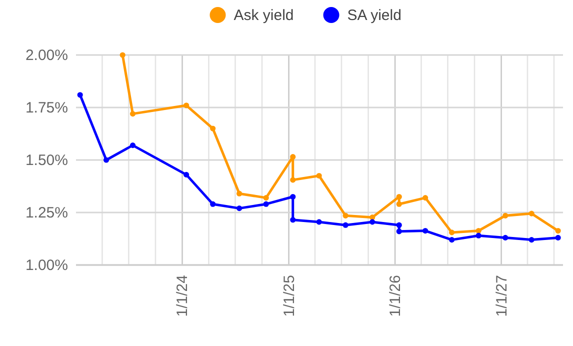 The height and width of the screenshot is (346, 573). What do you see at coordinates (374, 15) in the screenshot?
I see `legend-label: SA yield` at bounding box center [374, 15].